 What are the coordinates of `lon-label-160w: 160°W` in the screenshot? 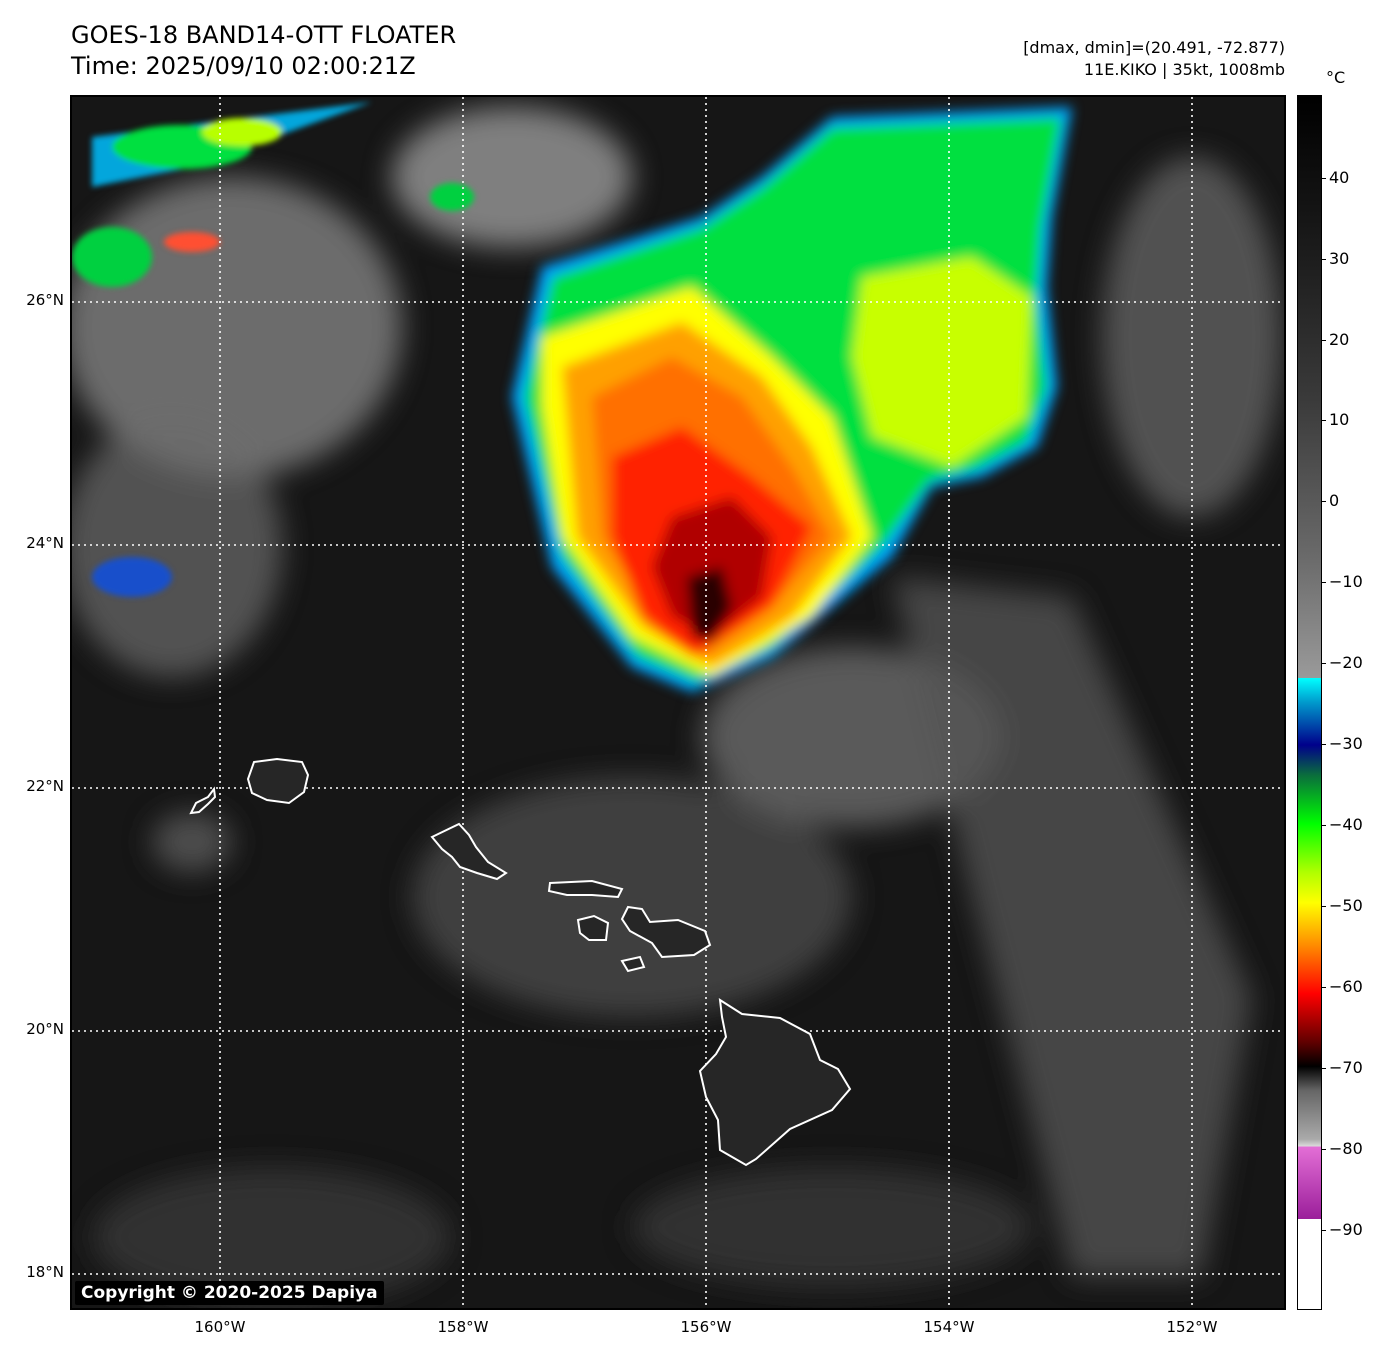 It's located at (220, 1327).